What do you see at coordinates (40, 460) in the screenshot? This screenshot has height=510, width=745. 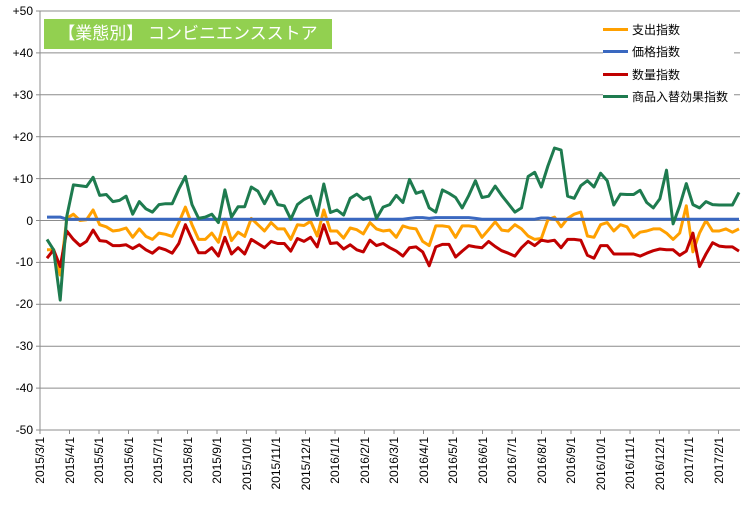 I see `x-tick-label: 2015/3/1` at bounding box center [40, 460].